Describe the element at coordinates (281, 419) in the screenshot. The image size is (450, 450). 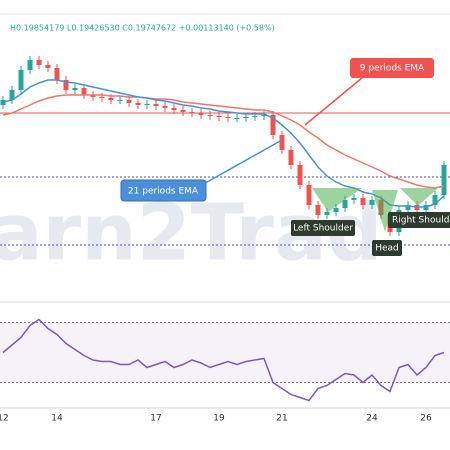
I see `x-tick-label: 21` at that location.